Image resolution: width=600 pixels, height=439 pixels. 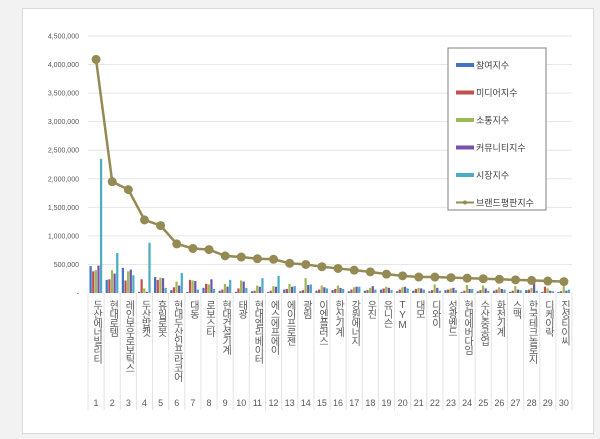 I want to click on rank-label: 10, so click(x=241, y=403).